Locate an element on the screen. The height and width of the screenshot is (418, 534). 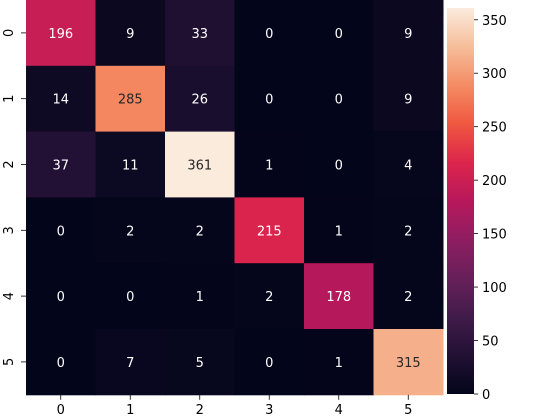
cell-value-label: 285 is located at coordinates (130, 100).